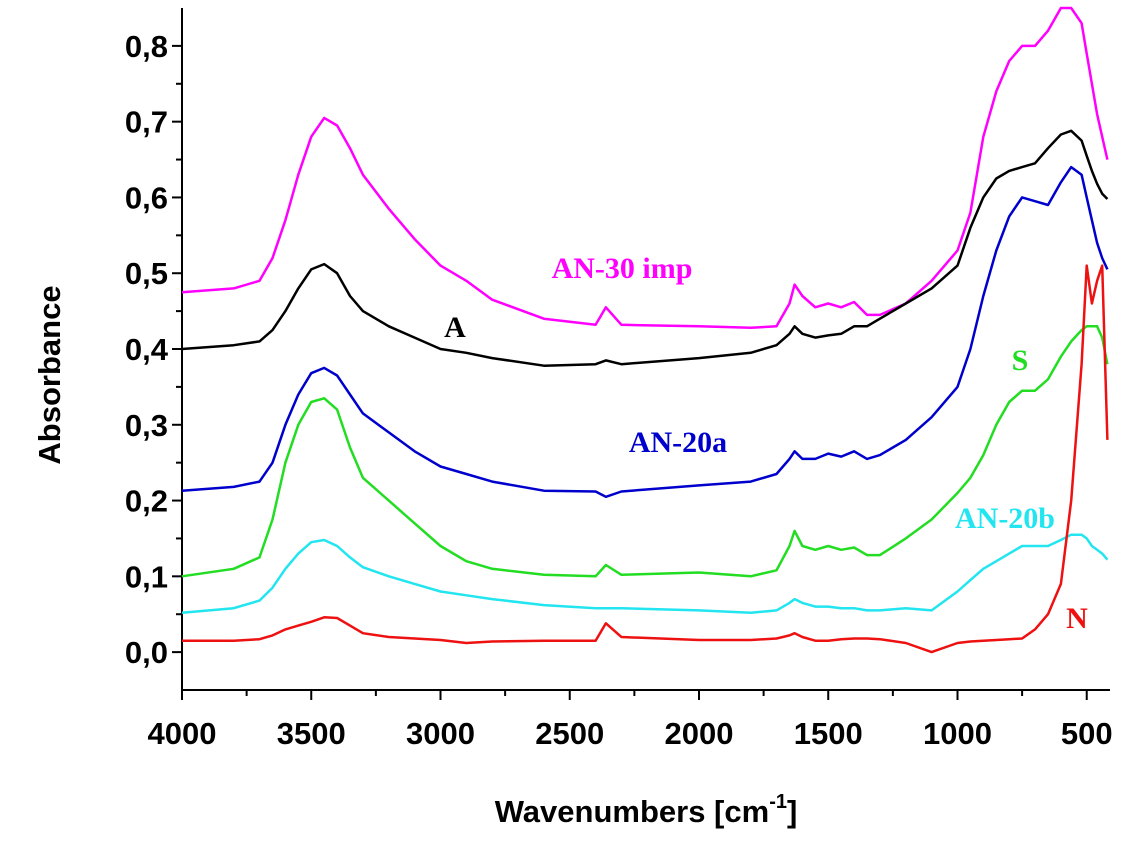 The width and height of the screenshot is (1134, 850). I want to click on series-label: AN-30 imp, so click(622, 268).